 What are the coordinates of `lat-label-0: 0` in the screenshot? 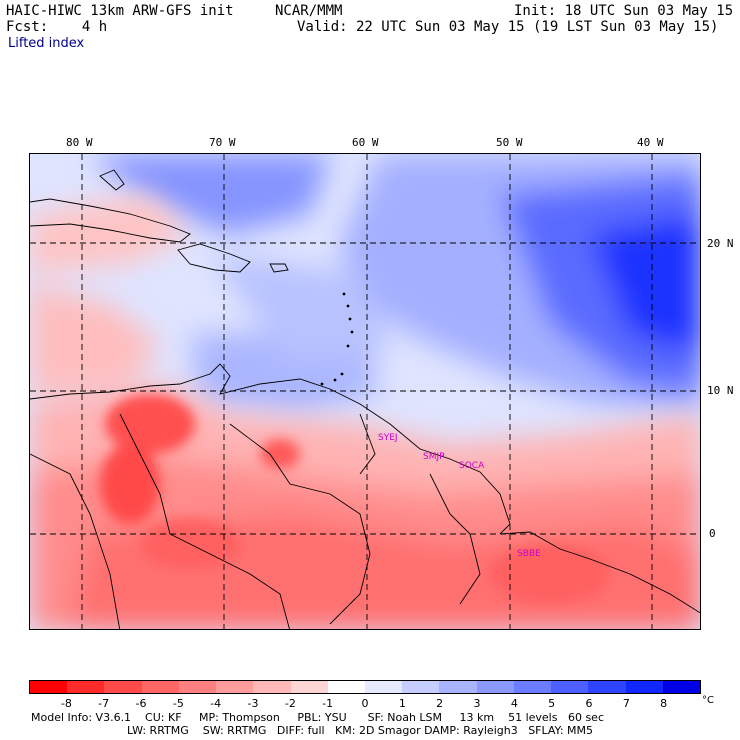 It's located at (712, 533).